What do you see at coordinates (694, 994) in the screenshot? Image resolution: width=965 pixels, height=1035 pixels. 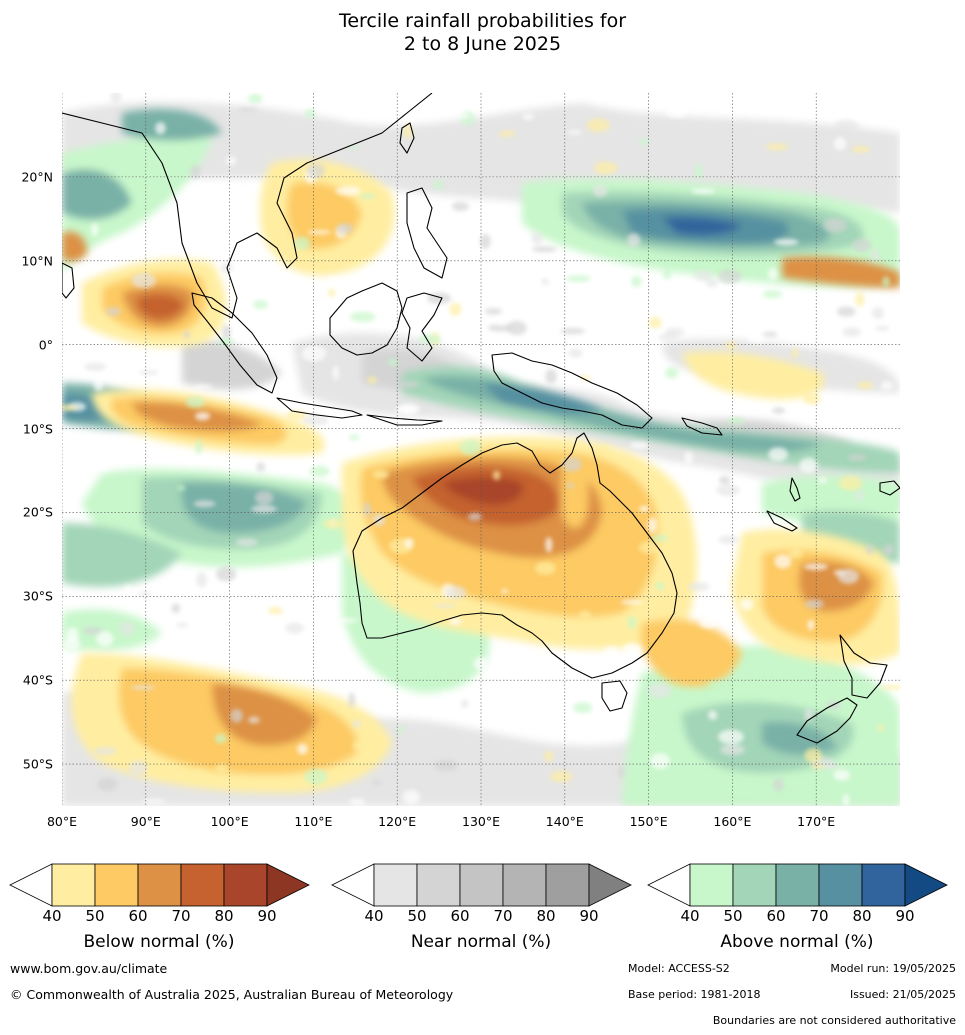 I see `base-period: Base period: 1981-2018` at bounding box center [694, 994].